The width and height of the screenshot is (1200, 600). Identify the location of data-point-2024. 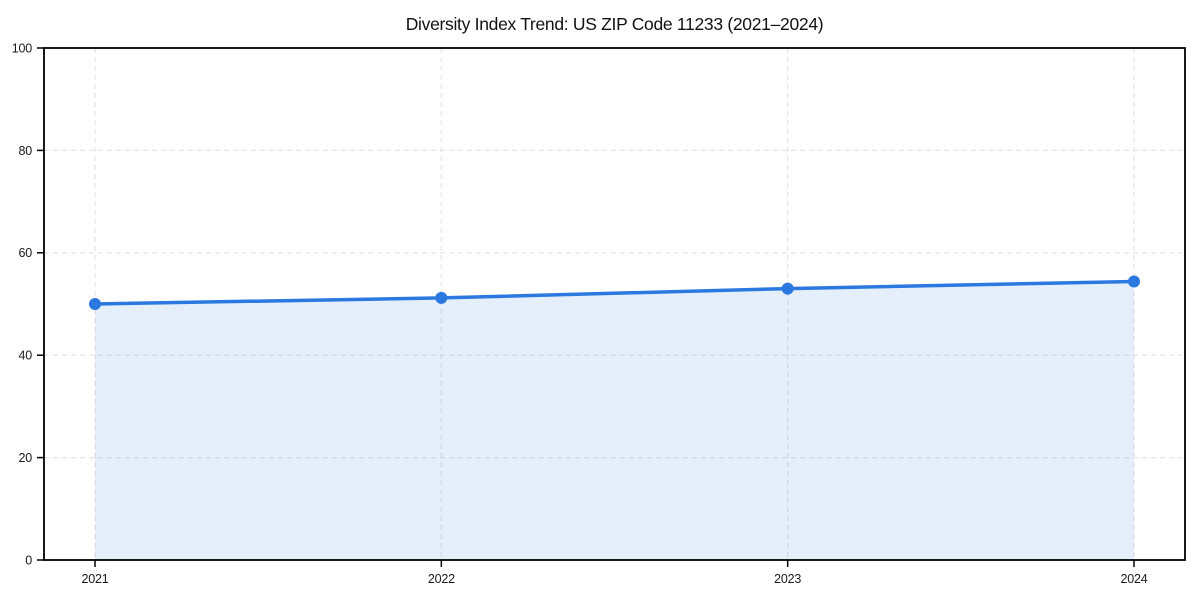
(1134, 281).